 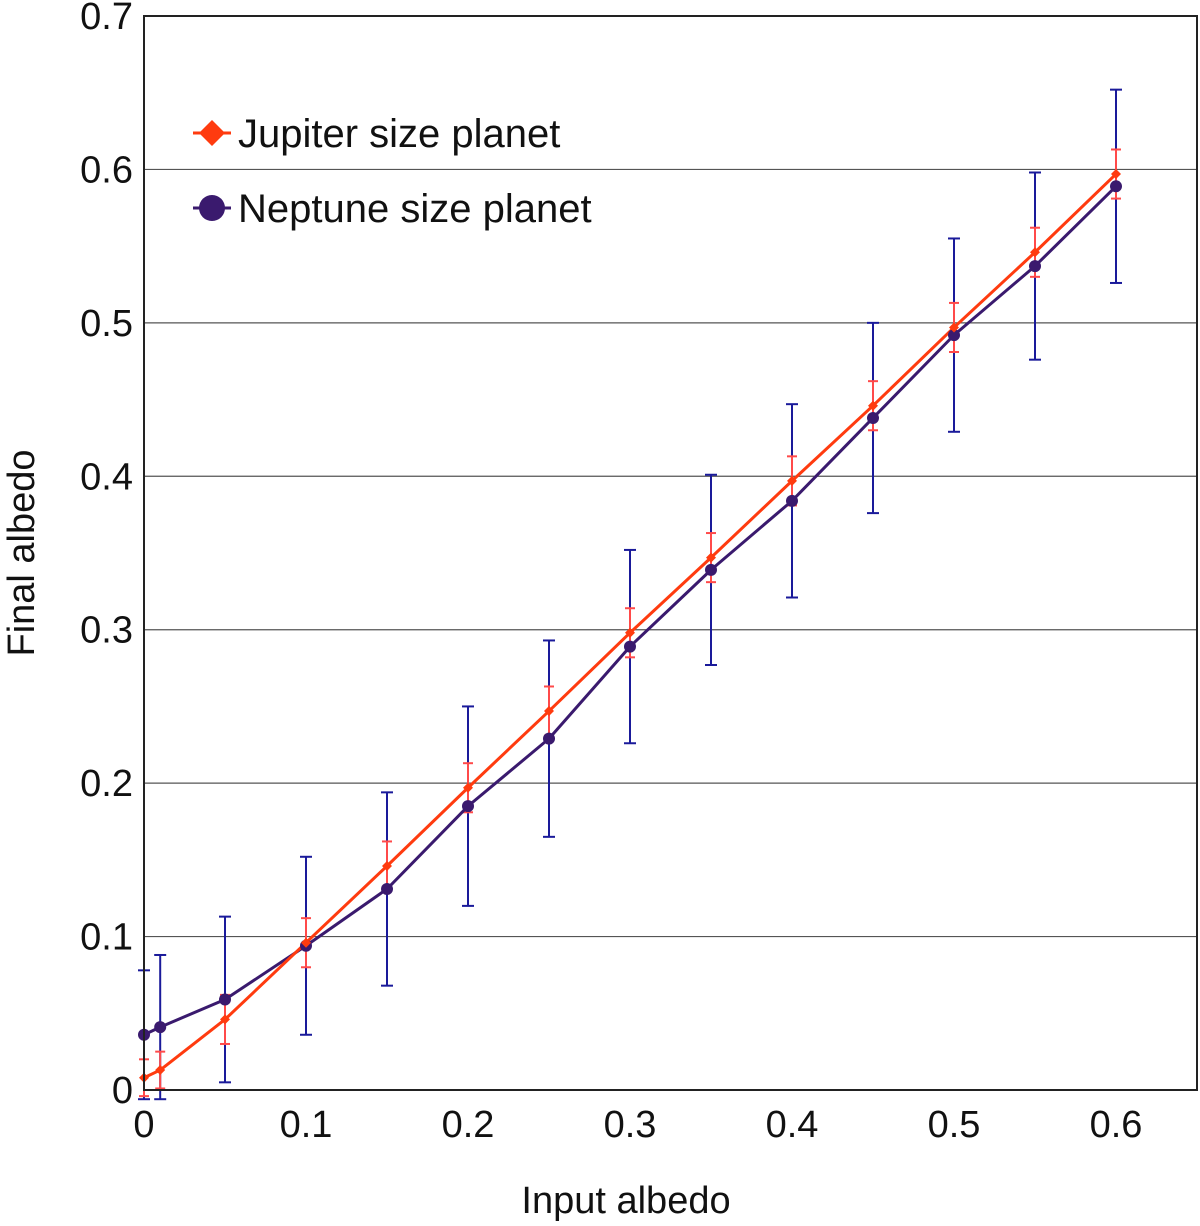 I want to click on y-tick-label: 0, so click(x=122, y=1091).